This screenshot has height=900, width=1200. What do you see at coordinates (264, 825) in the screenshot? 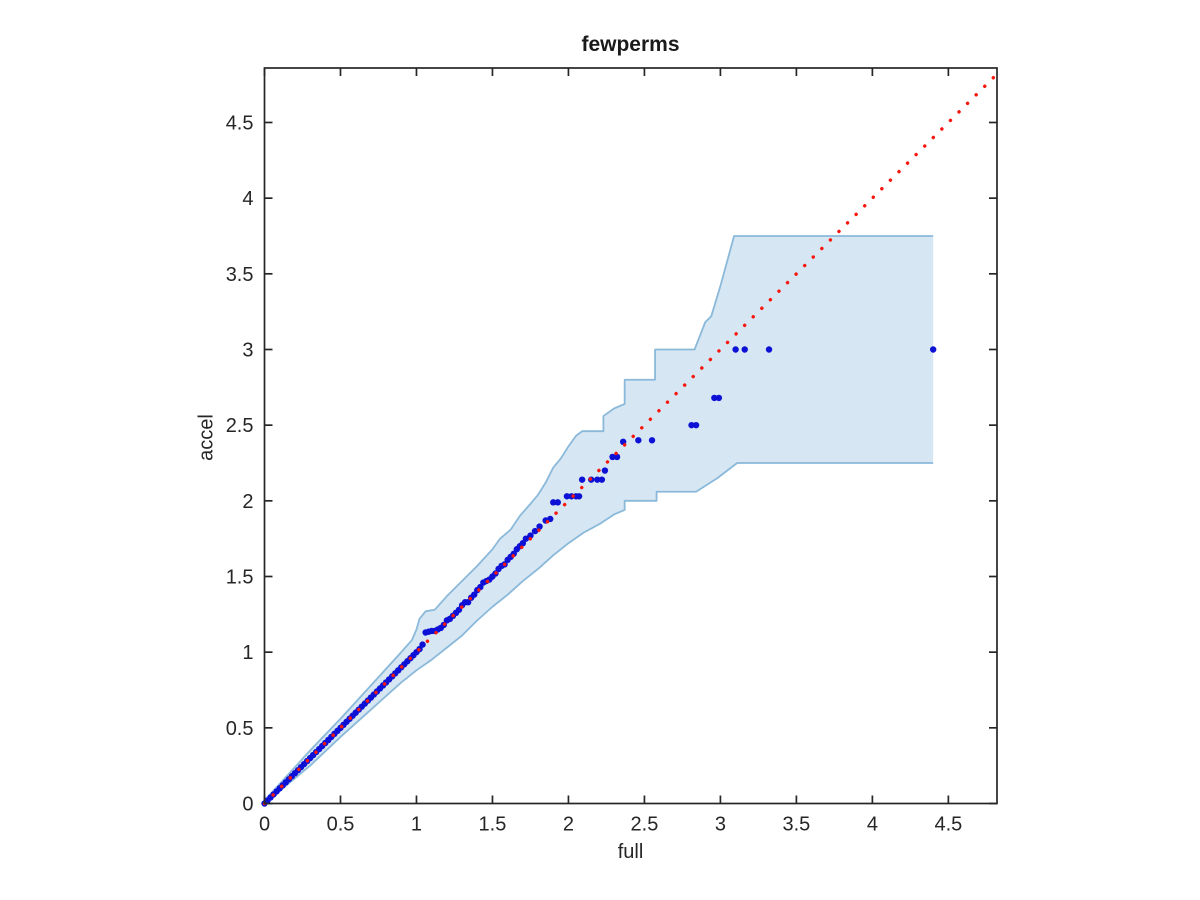
I see `x-tick-label: 0` at bounding box center [264, 825].